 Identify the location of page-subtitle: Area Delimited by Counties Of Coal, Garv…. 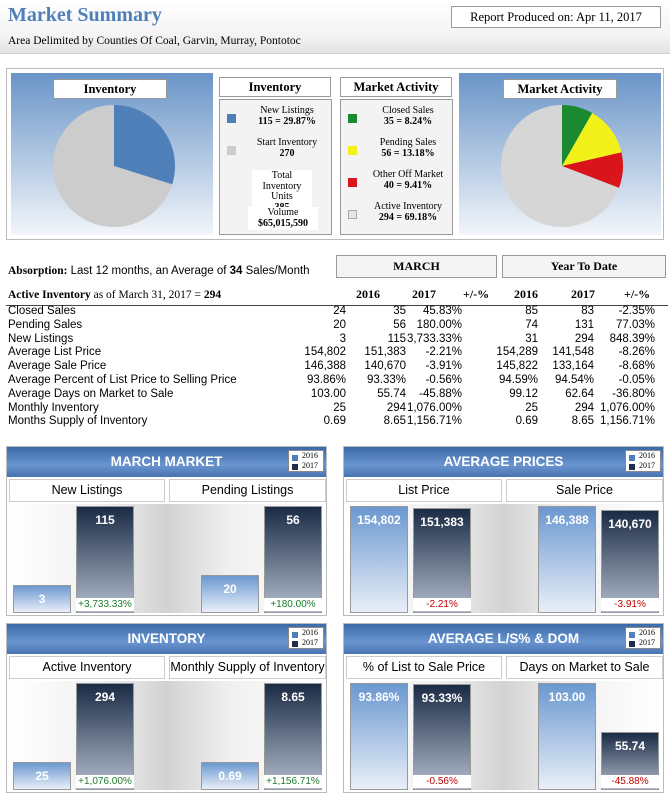
(154, 41).